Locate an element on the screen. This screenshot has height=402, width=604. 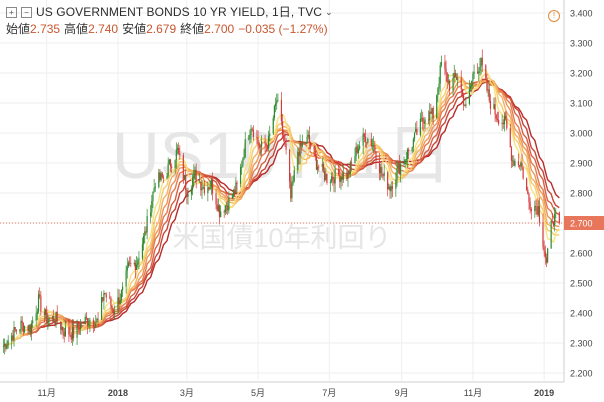
high-label: 高値 is located at coordinates (76, 29).